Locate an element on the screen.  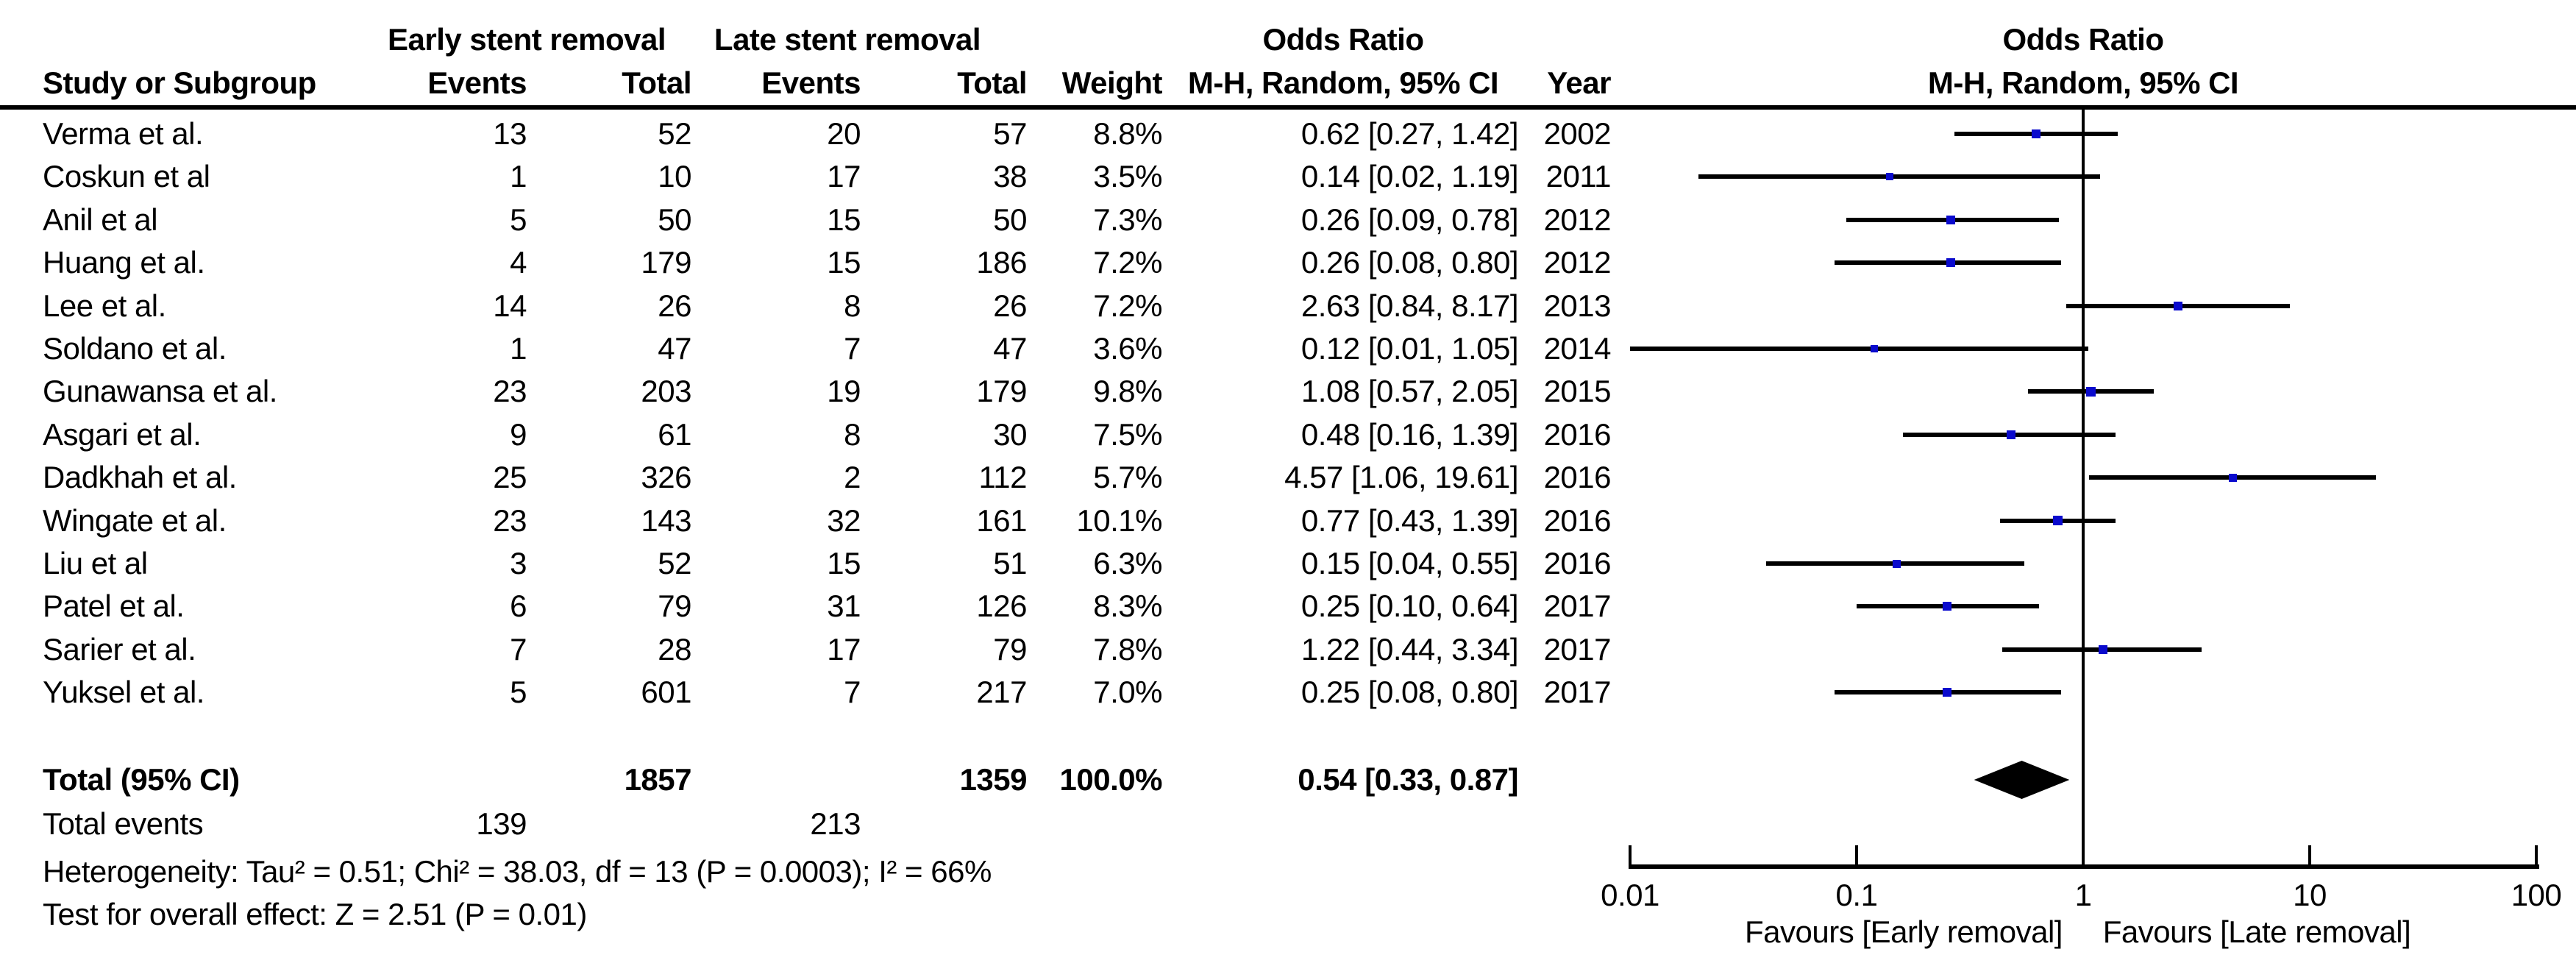
events-late-value: 17 is located at coordinates (844, 176).